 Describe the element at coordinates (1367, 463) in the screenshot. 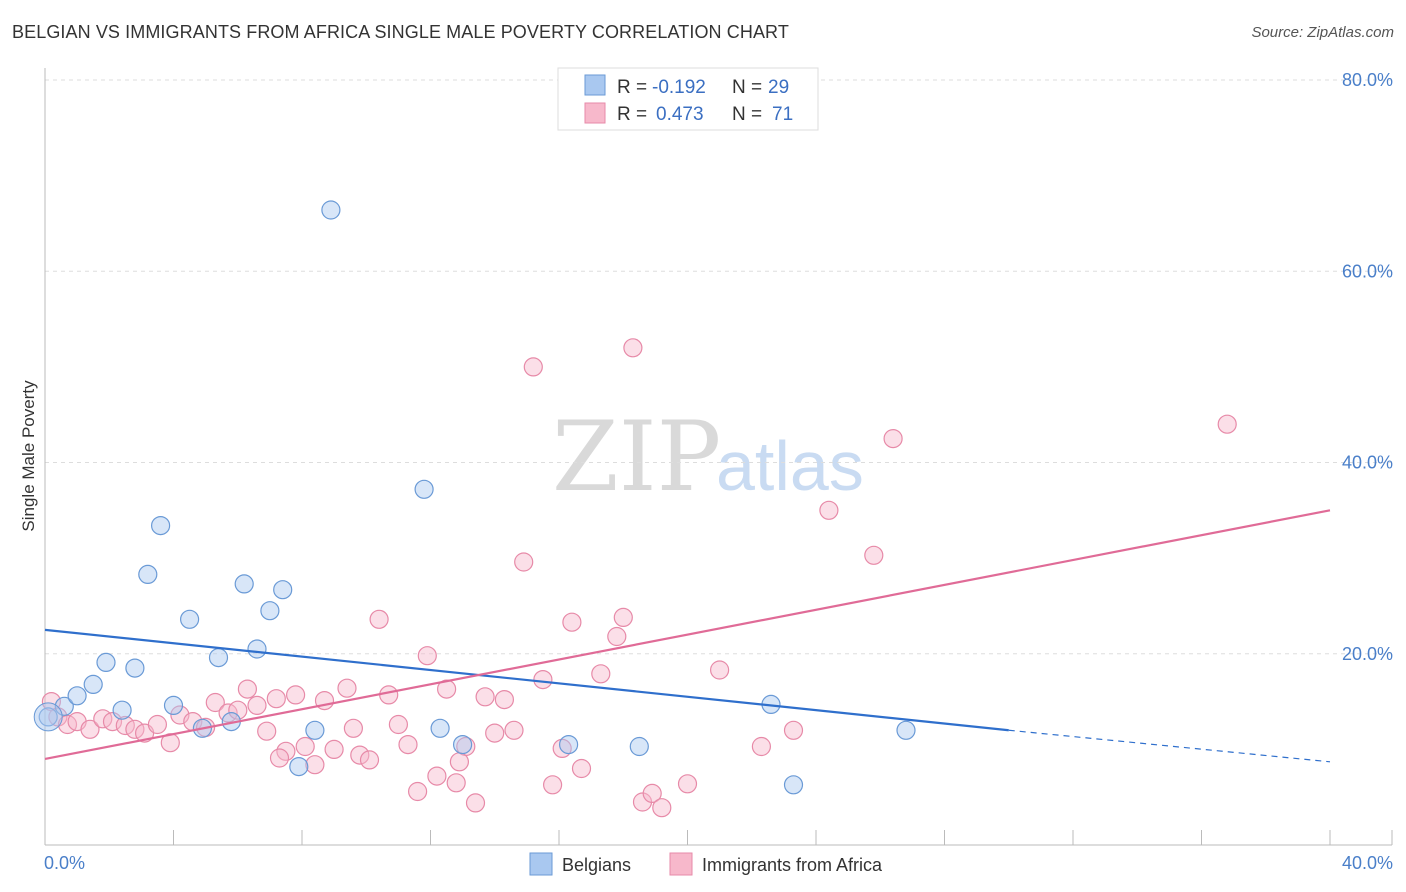

I see `y-tick-label-40: 40.0%` at that location.